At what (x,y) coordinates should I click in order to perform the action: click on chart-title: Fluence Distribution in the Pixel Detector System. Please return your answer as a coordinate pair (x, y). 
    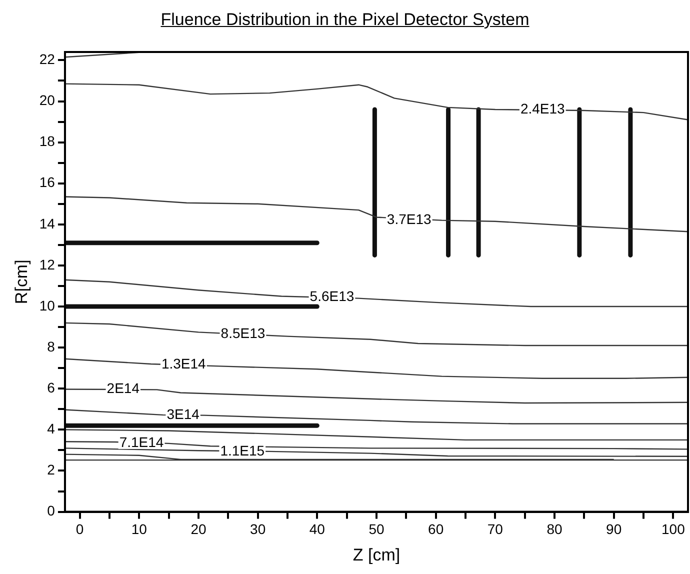
    Looking at the image, I should click on (345, 19).